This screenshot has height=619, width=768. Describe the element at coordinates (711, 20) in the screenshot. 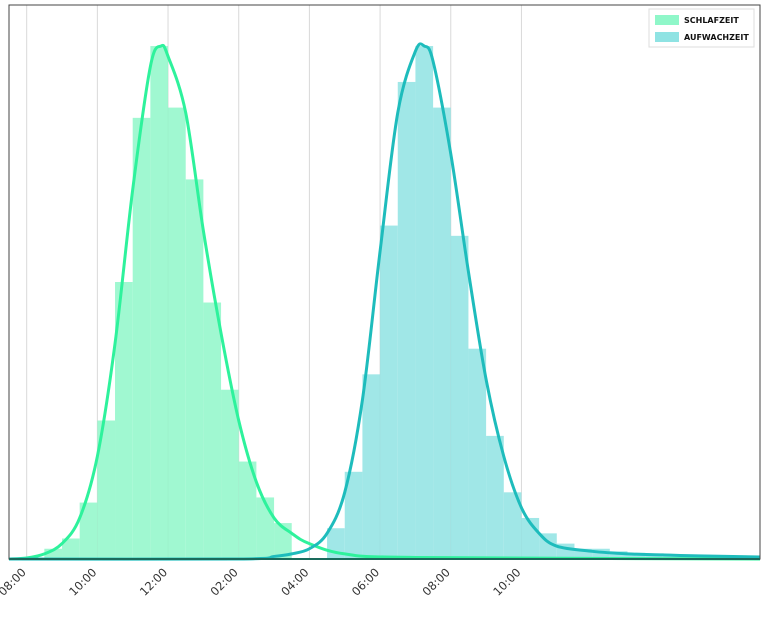

I see `legend-label-schlafzeit: SCHLAFZEIT` at that location.